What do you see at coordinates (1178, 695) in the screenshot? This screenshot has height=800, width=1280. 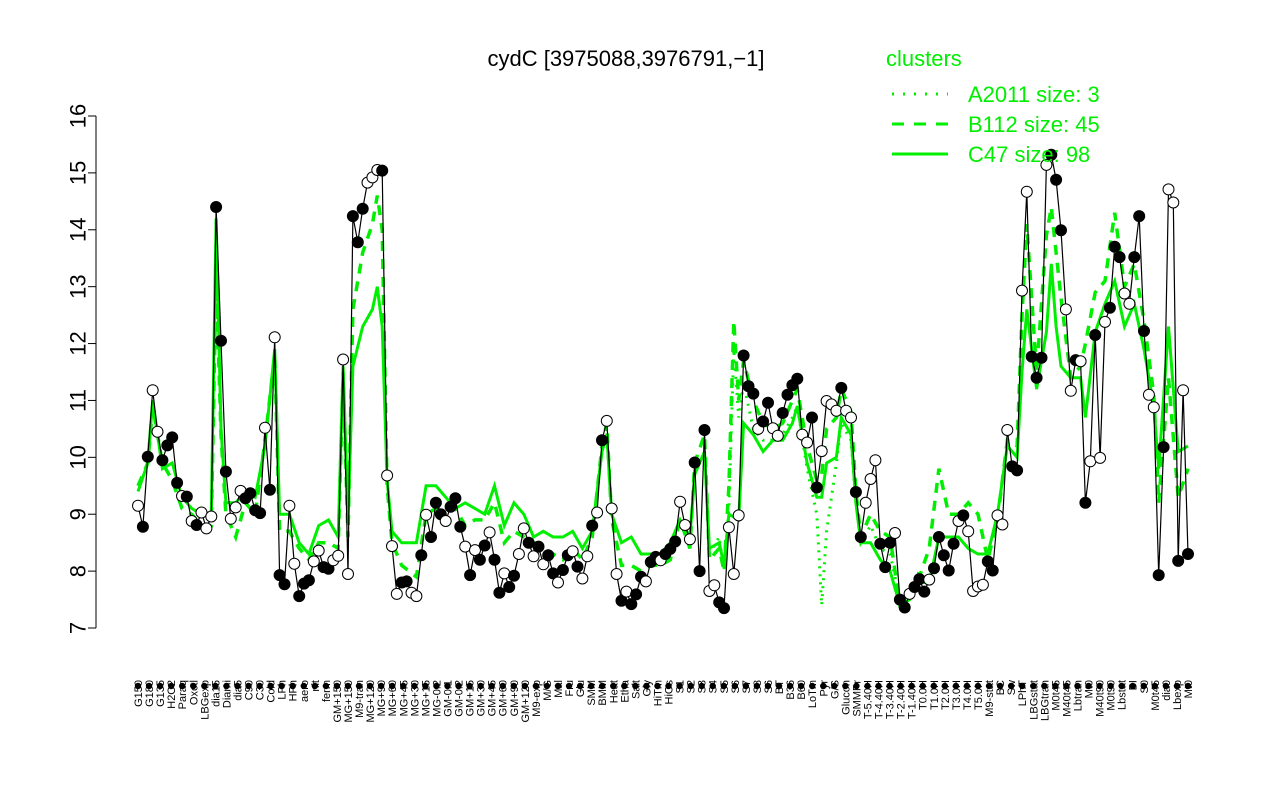 I see `x-tick-label: Lbexp` at bounding box center [1178, 695].